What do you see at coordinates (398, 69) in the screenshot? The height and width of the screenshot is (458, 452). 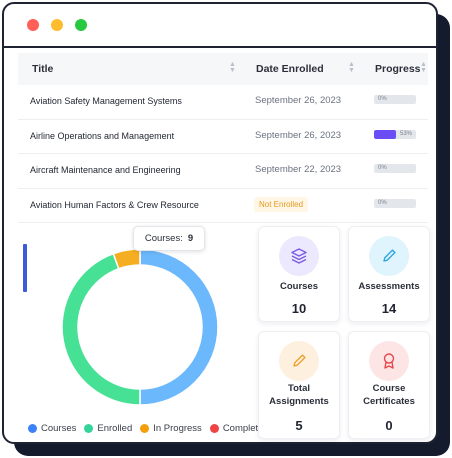 I see `column-header-progress: Progress` at bounding box center [398, 69].